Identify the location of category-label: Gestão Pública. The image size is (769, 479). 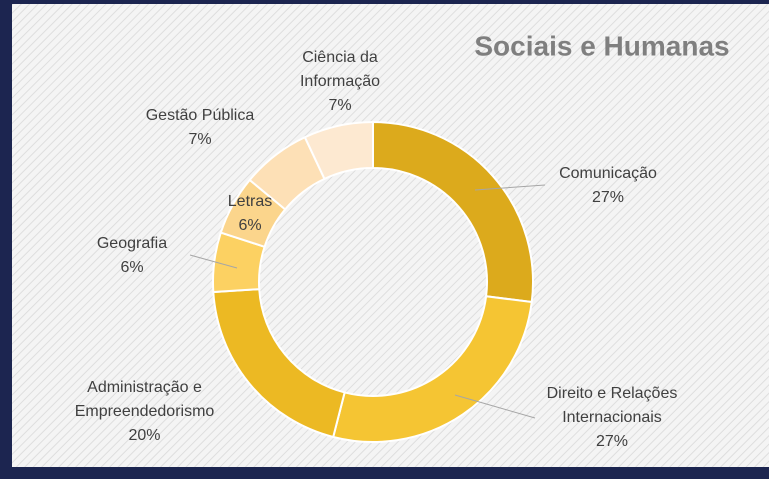
(200, 115).